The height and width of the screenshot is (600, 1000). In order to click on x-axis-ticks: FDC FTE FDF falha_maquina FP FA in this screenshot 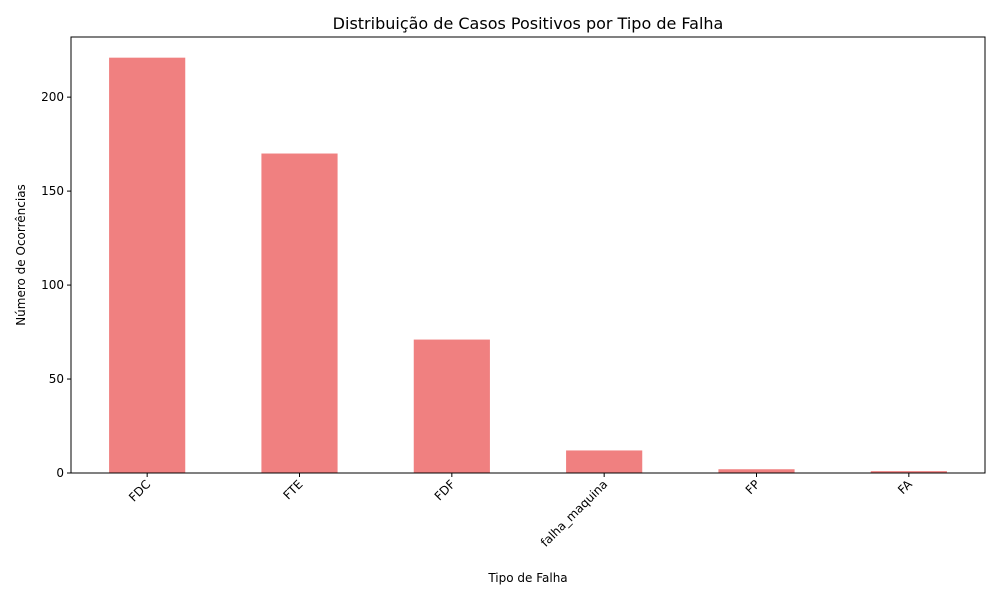, I will do `click(521, 511)`.